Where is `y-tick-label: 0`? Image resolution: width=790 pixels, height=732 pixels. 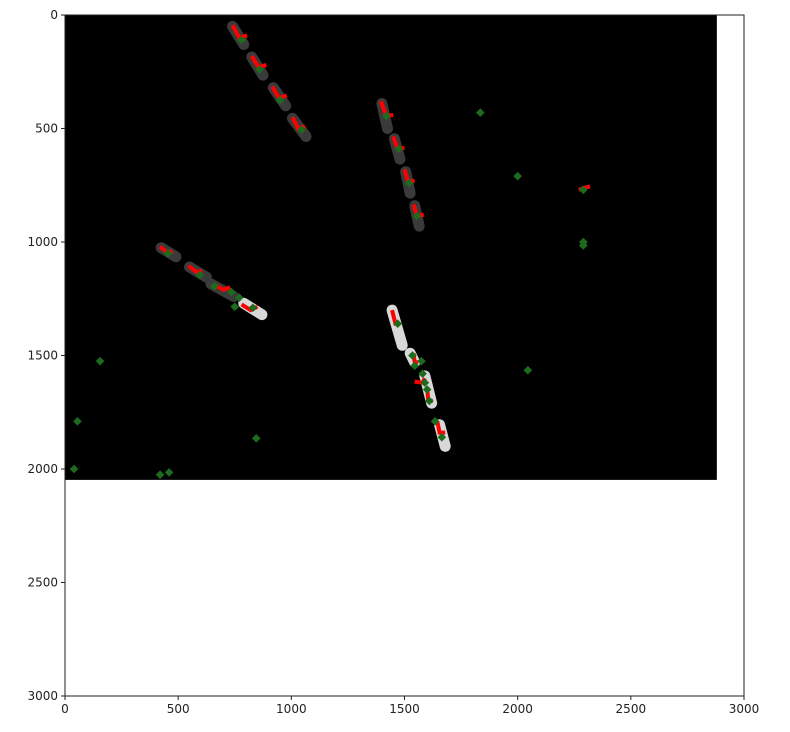 y-tick-label: 0 is located at coordinates (54, 15).